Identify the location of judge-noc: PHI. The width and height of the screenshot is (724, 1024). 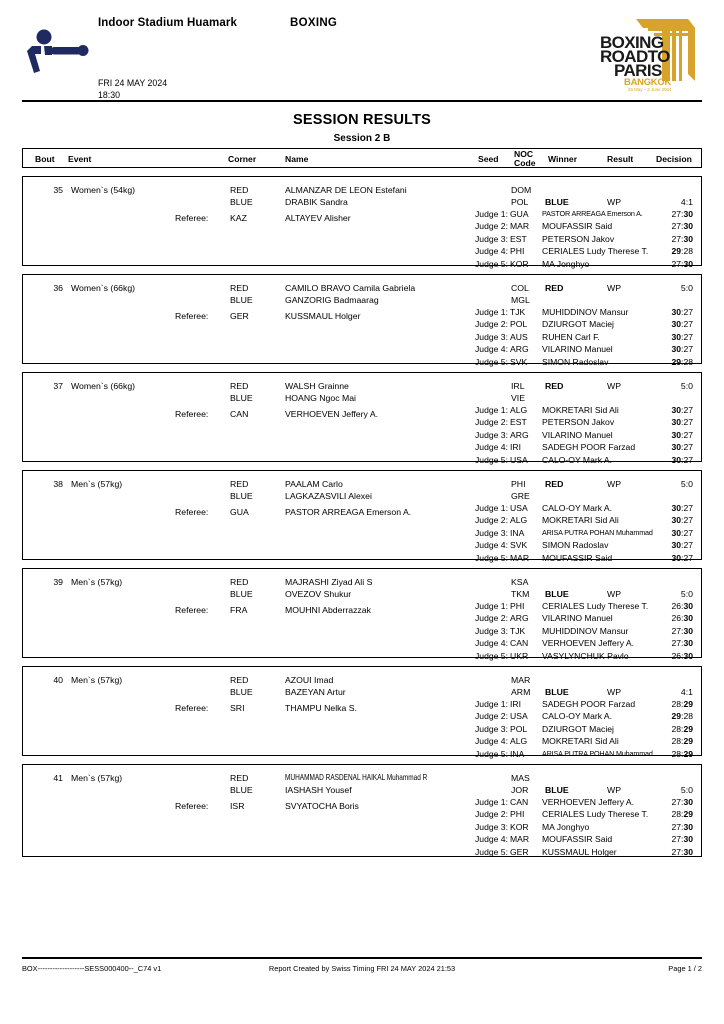
(517, 251).